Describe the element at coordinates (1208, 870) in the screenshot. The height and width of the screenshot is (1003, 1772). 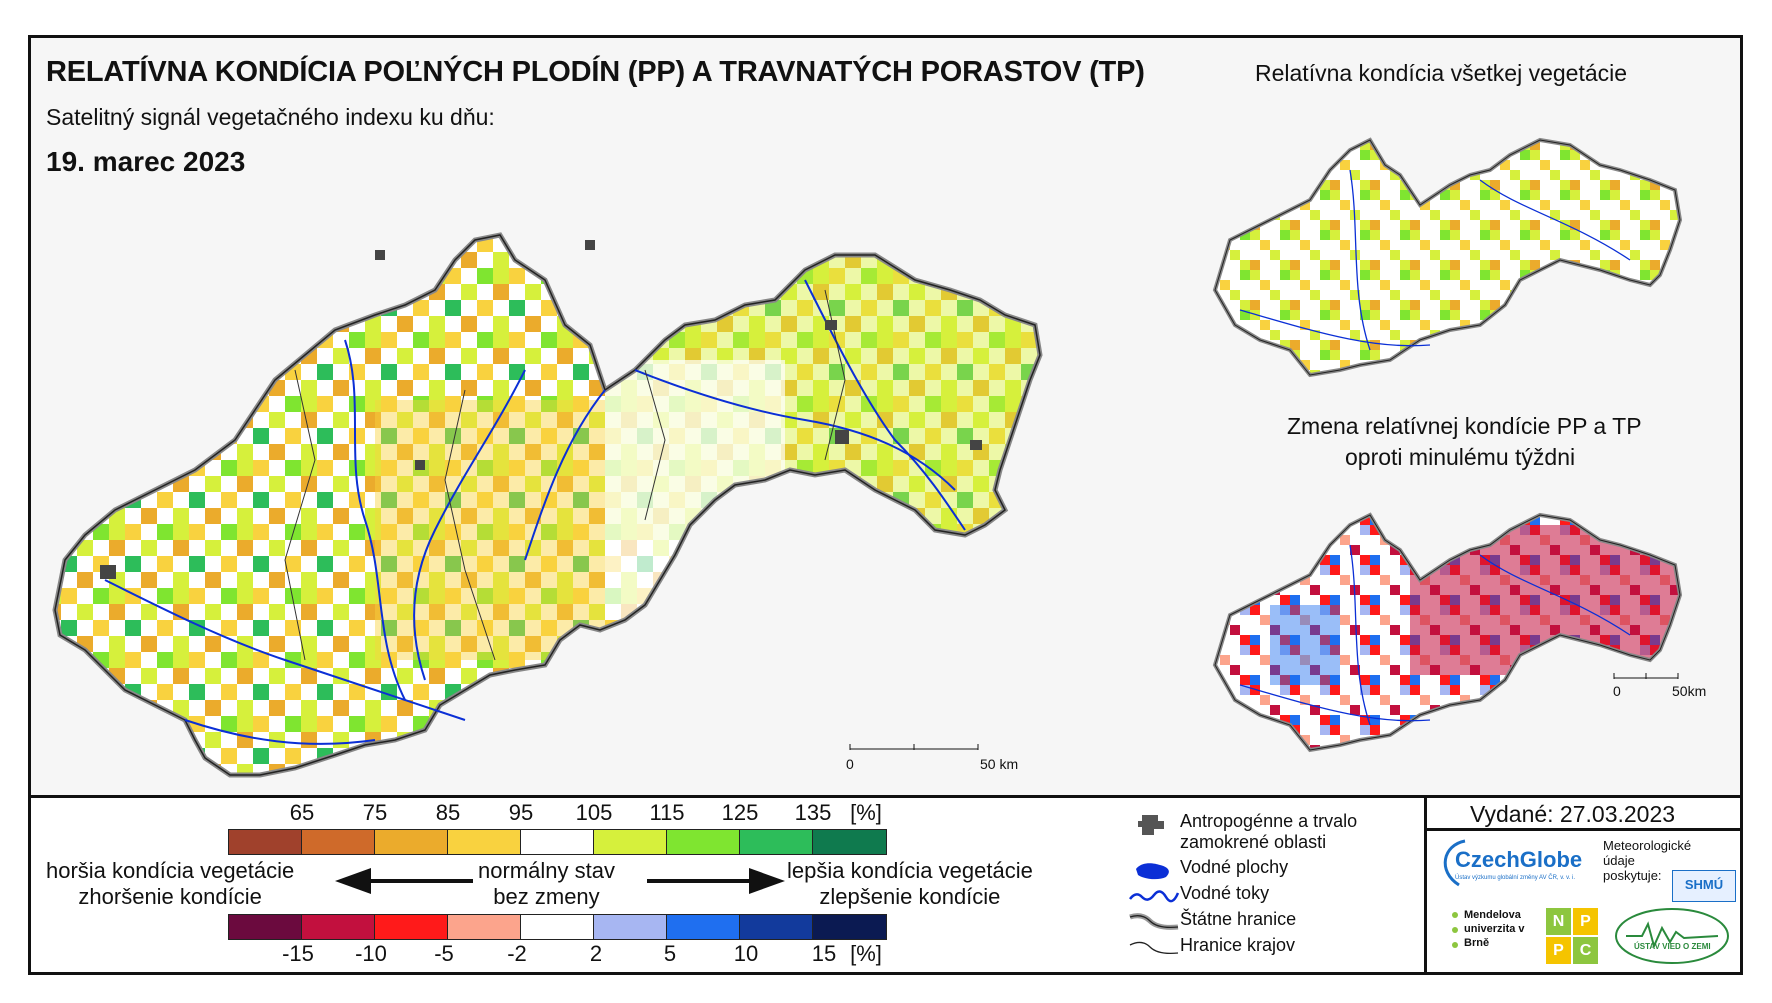
I see `legend-water: Vodné plochy` at that location.